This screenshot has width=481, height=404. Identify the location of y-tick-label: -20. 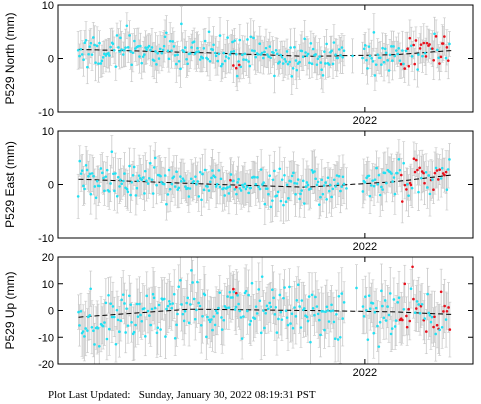
(46, 365).